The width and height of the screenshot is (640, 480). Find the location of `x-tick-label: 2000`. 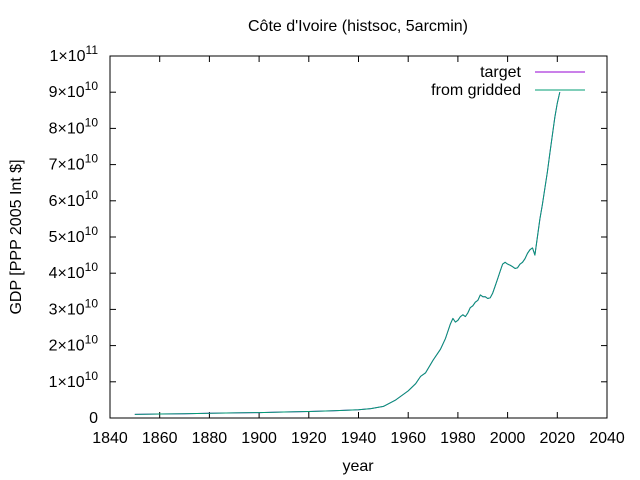

x-tick-label: 2000 is located at coordinates (508, 438).